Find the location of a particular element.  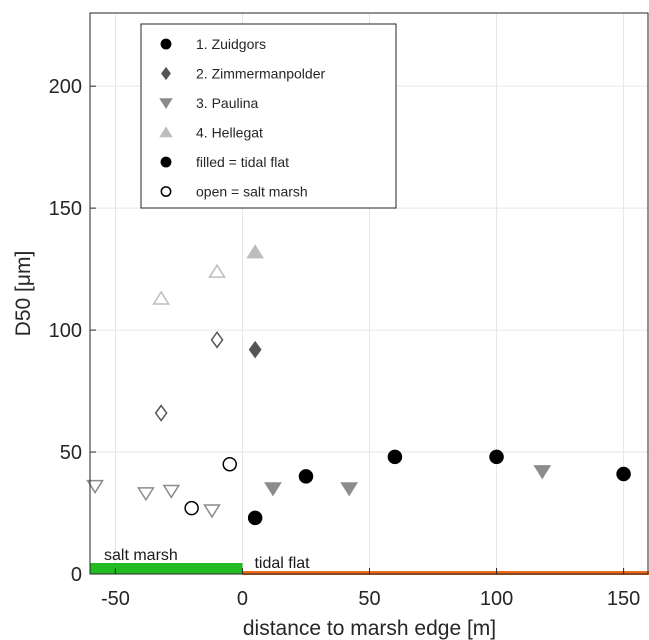

zone-label-0: salt marsh is located at coordinates (141, 555).